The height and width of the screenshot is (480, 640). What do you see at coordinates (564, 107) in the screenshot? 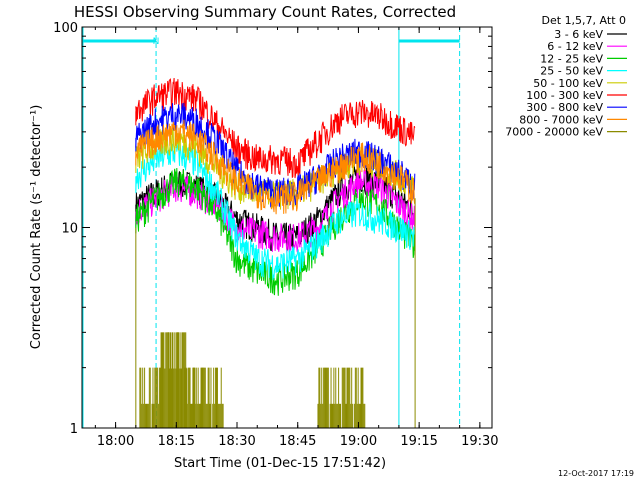
I see `legend-label: 300 - 800 keV` at bounding box center [564, 107].